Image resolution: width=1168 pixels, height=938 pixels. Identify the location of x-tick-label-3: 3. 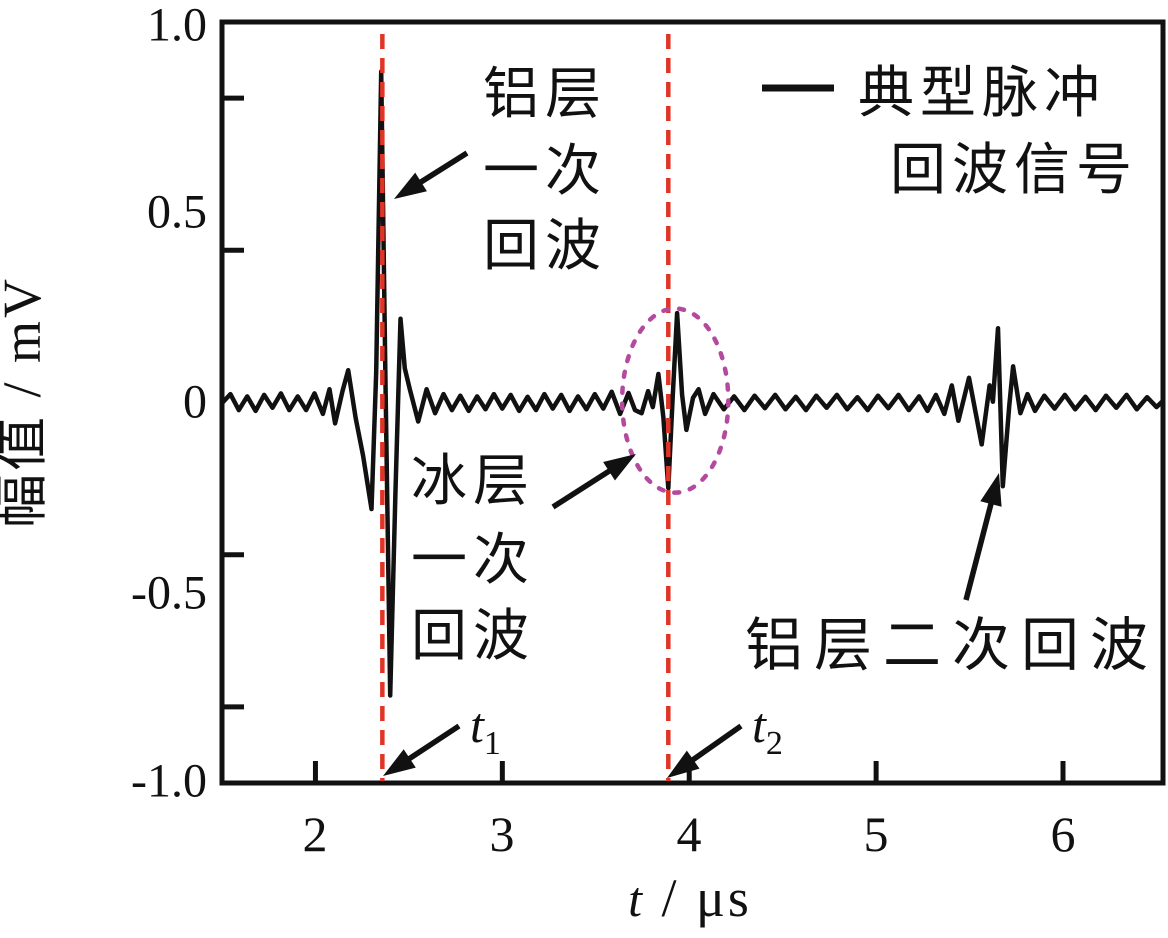
(502, 834).